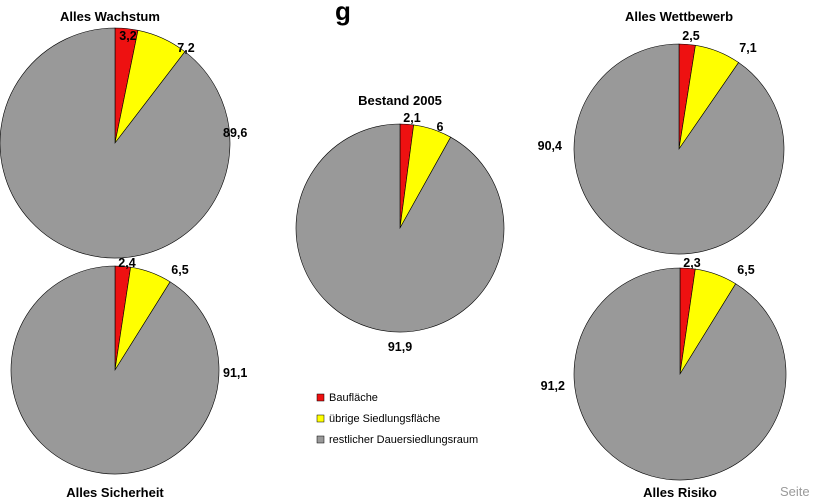 Image resolution: width=816 pixels, height=500 pixels. Describe the element at coordinates (126, 263) in the screenshot. I see `pie-value-label: 2,4` at that location.